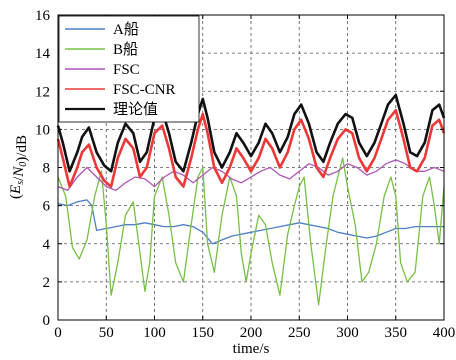  I want to click on y-tick-label: 6, so click(47, 207).